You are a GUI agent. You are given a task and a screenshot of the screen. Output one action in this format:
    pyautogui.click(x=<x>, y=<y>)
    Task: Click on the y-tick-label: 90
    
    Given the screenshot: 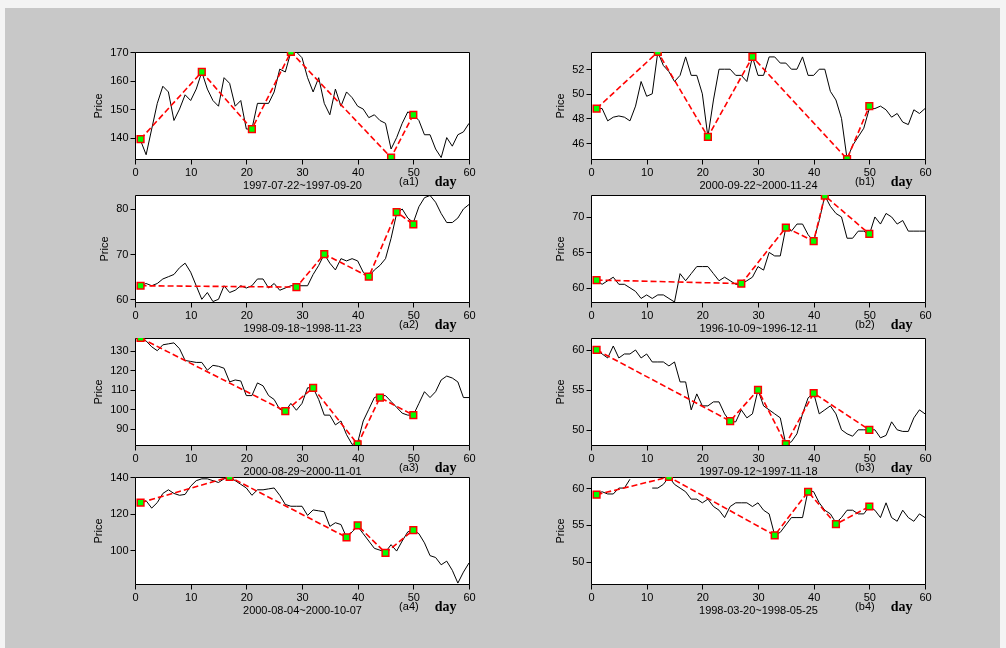 What is the action you would take?
    pyautogui.click(x=122, y=428)
    